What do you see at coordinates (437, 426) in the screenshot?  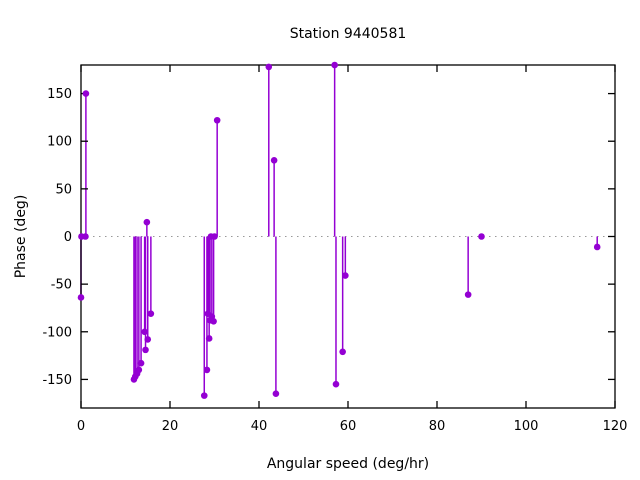 I see `x-tick-label: 80` at bounding box center [437, 426].